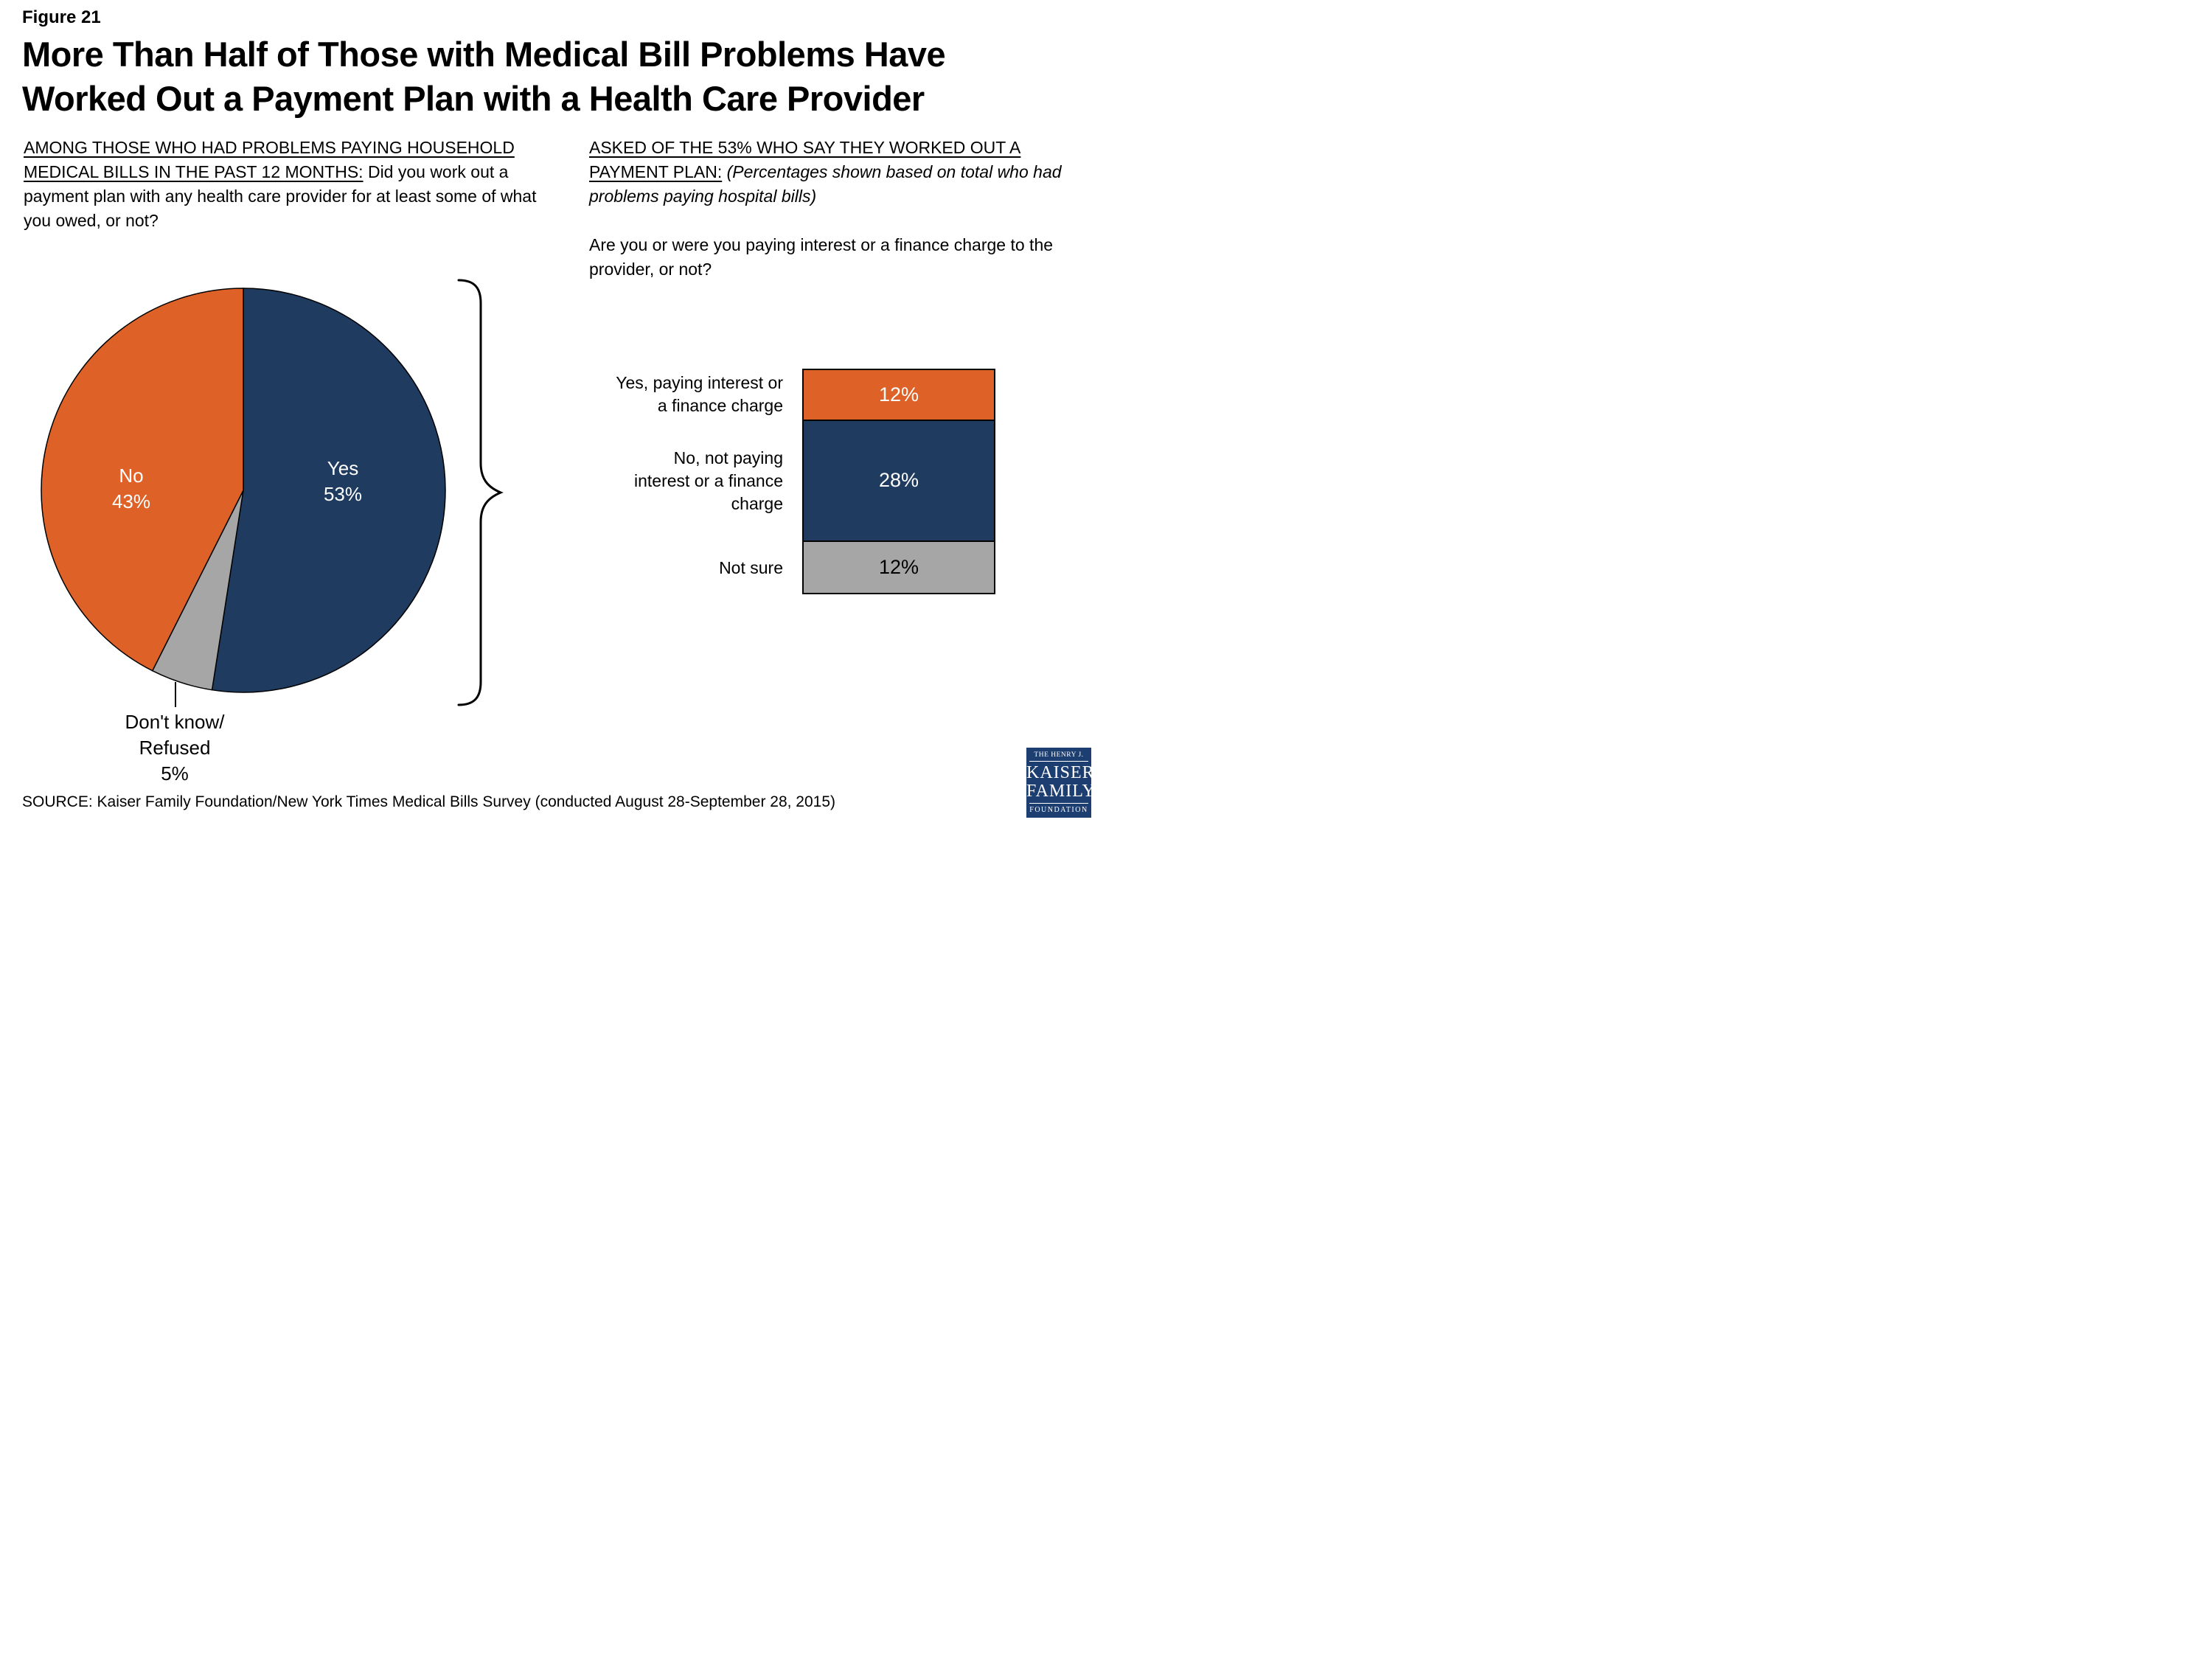 The height and width of the screenshot is (1659, 2212). What do you see at coordinates (699, 394) in the screenshot?
I see `bar-category-label: Yes, paying interest or a finance charge` at bounding box center [699, 394].